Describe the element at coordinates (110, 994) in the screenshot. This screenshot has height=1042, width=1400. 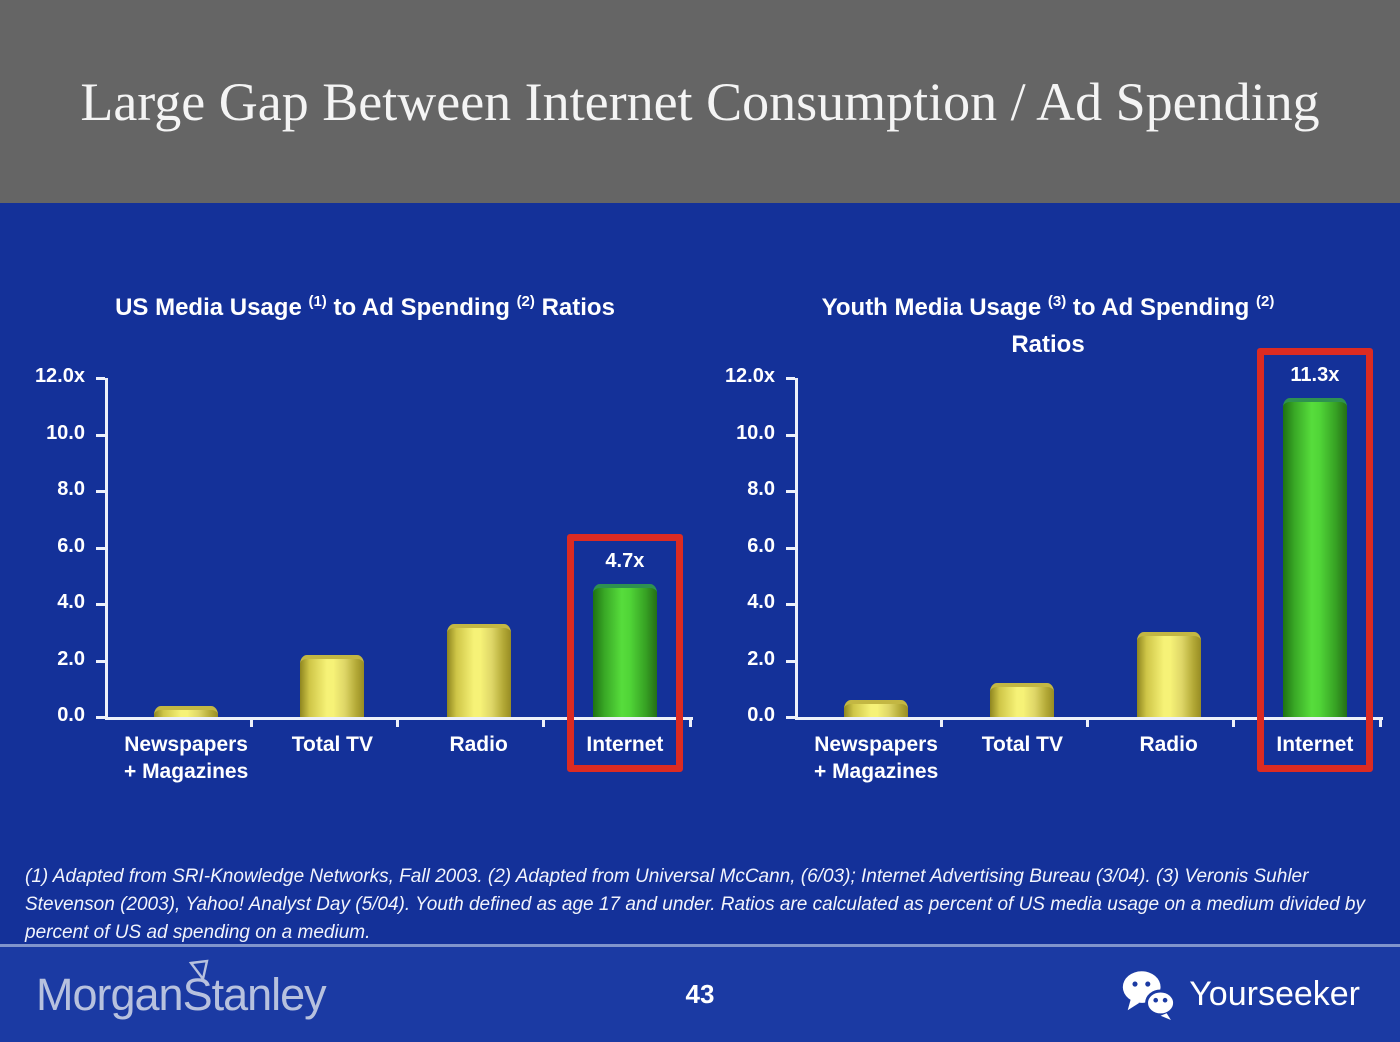
I see `morgan-stanley-logo-part1: Morgan` at that location.